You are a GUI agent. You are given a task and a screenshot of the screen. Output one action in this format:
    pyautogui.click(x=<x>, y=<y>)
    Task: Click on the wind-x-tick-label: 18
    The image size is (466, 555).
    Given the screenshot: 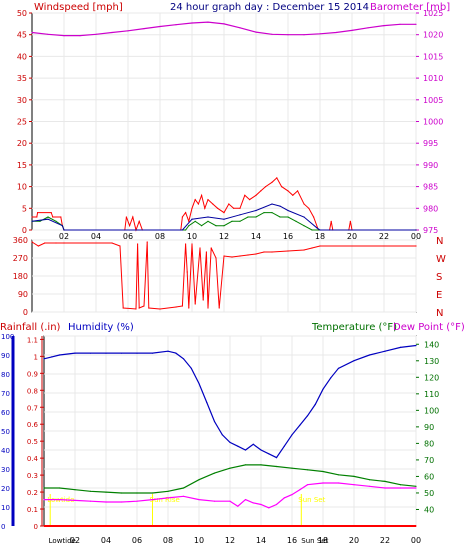 What is the action you would take?
    pyautogui.click(x=320, y=236)
    